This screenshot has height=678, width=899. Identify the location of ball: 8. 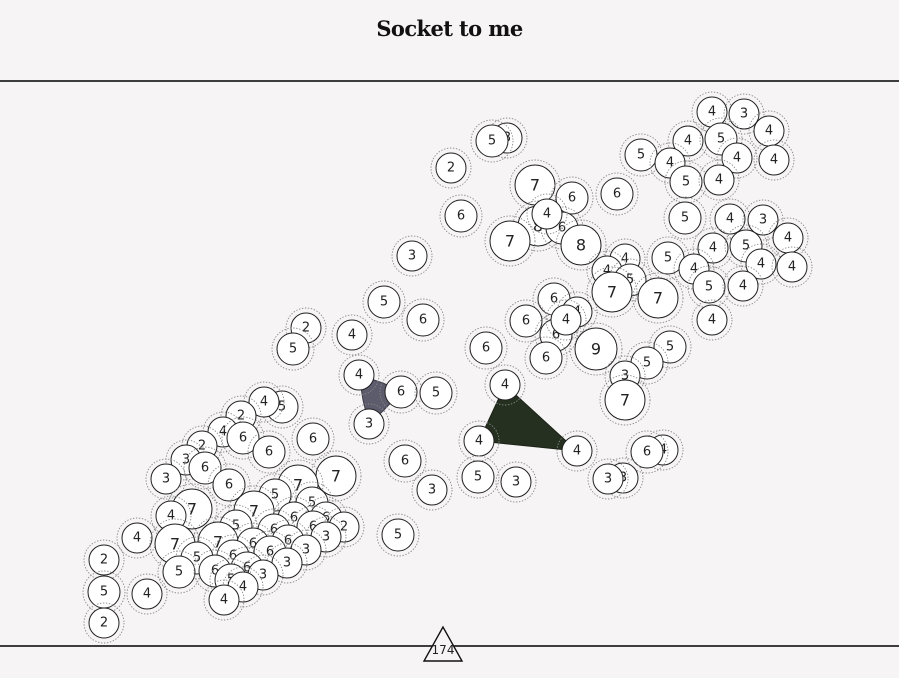
(581, 245).